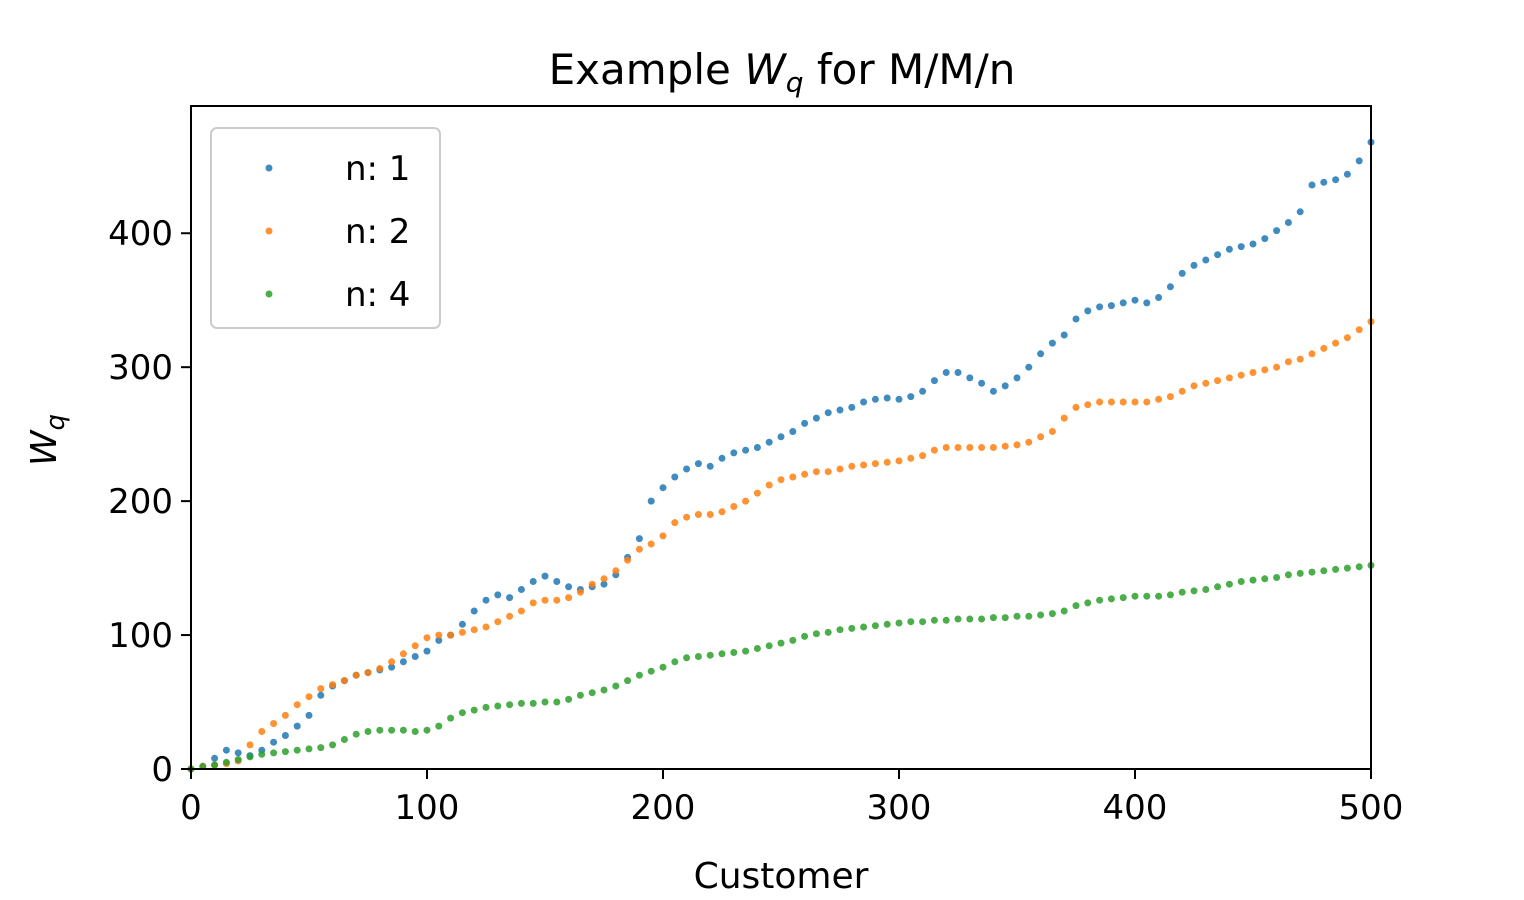 This screenshot has width=1524, height=900. I want to click on y-tick-label: 200, so click(140, 502).